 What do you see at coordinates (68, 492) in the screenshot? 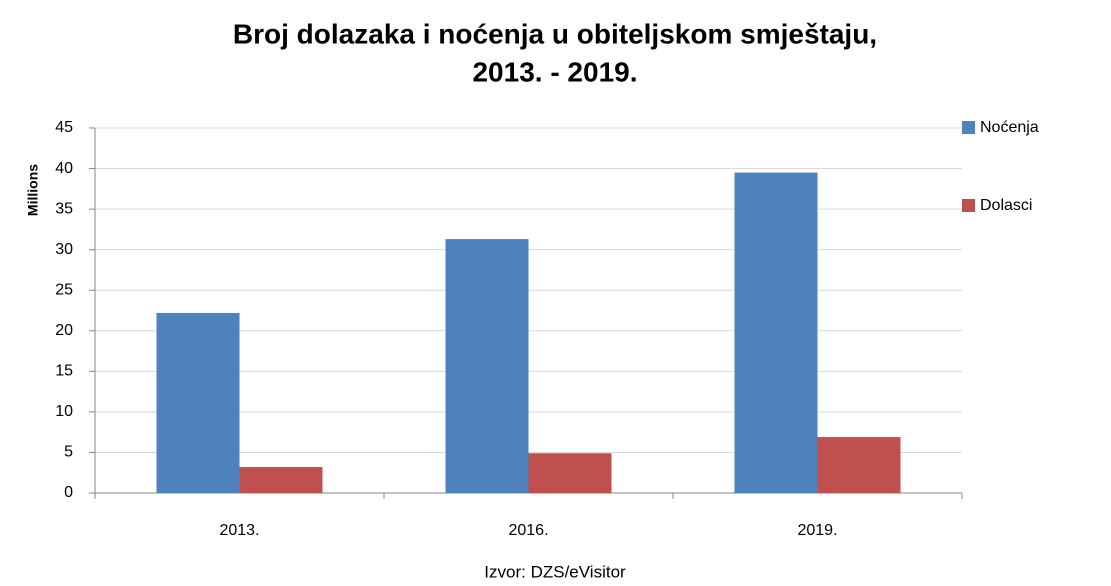
I see `y-tick-label: 0` at bounding box center [68, 492].